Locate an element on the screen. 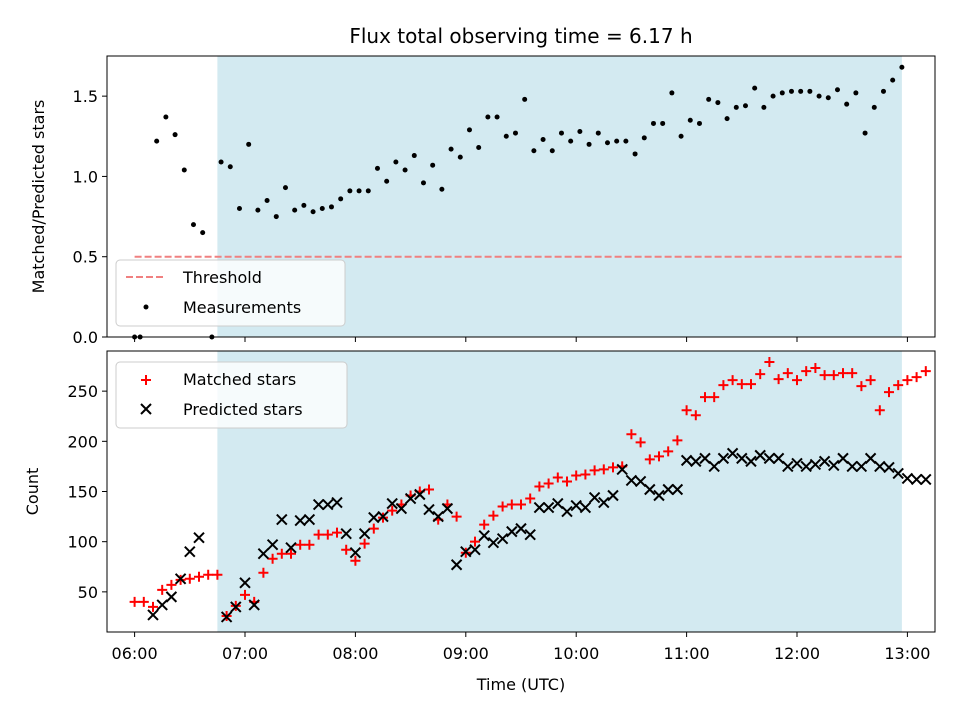 The height and width of the screenshot is (720, 960). y-tick-label: 100 is located at coordinates (82, 542).